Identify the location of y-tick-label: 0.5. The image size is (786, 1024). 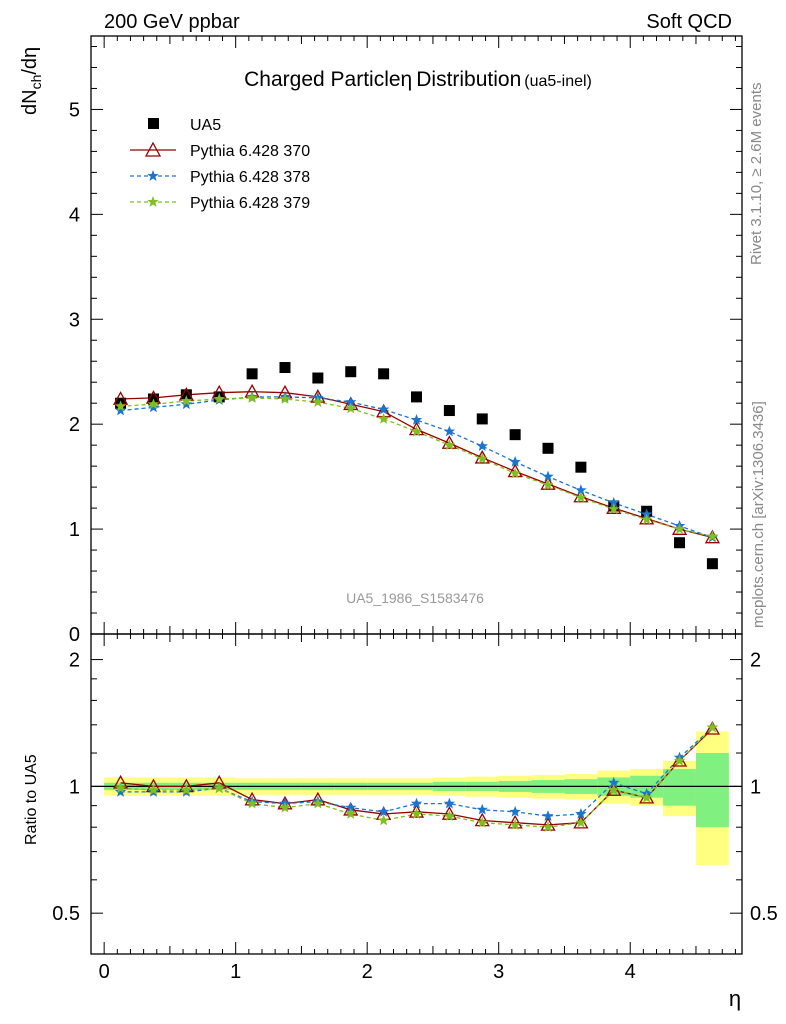
(66, 914).